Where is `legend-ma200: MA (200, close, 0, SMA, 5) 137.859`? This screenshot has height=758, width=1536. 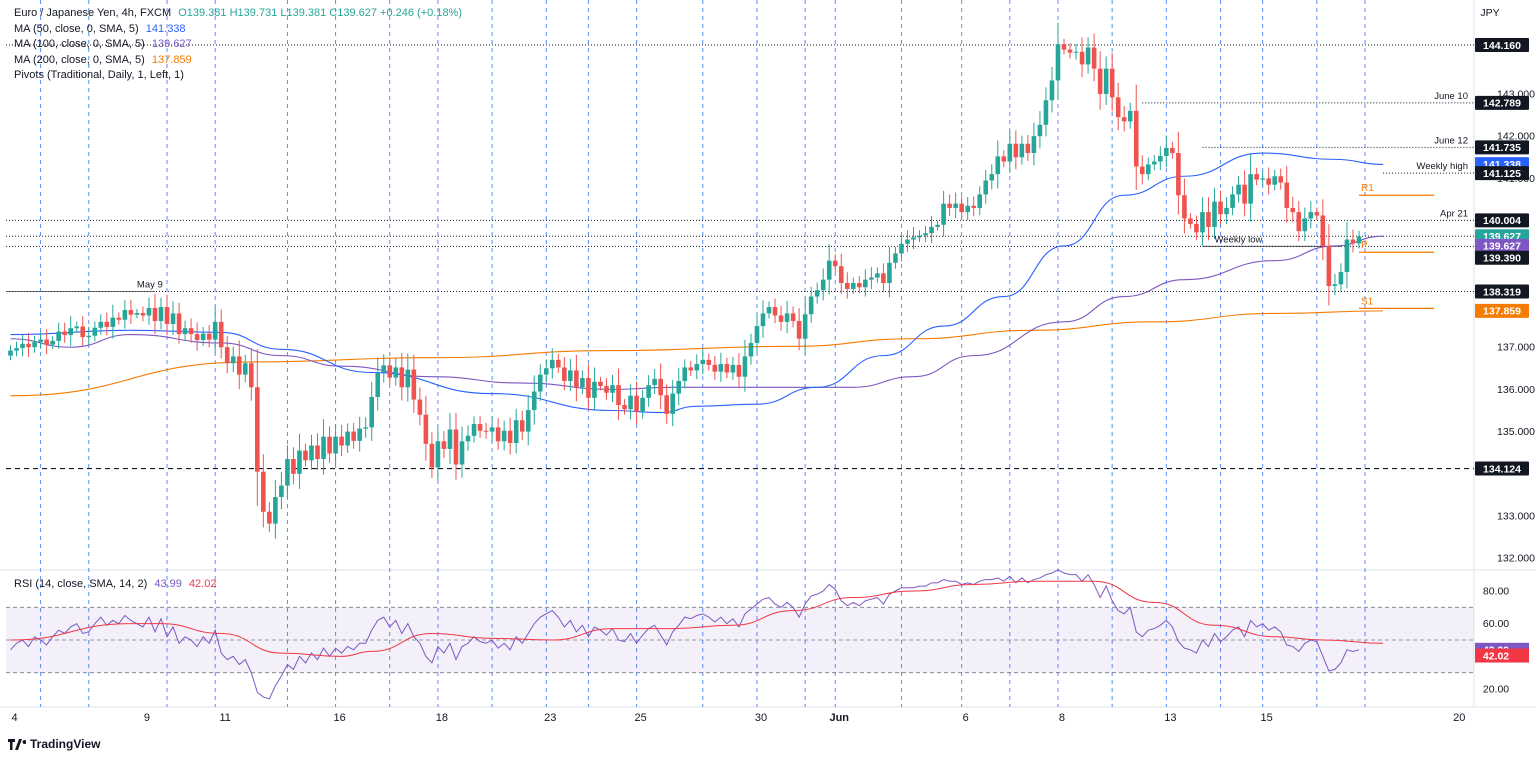
legend-ma200: MA (200, close, 0, SMA, 5) 137.859 is located at coordinates (238, 61).